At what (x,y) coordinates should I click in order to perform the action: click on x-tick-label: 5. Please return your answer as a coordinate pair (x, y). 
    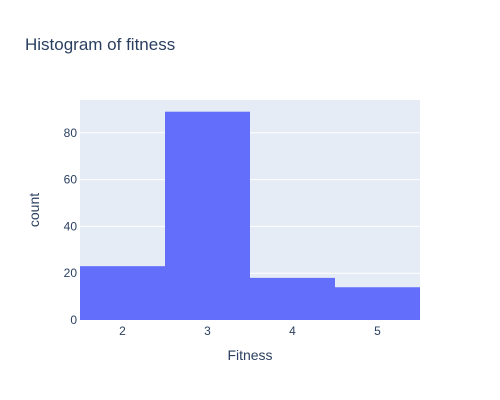
    Looking at the image, I should click on (377, 331).